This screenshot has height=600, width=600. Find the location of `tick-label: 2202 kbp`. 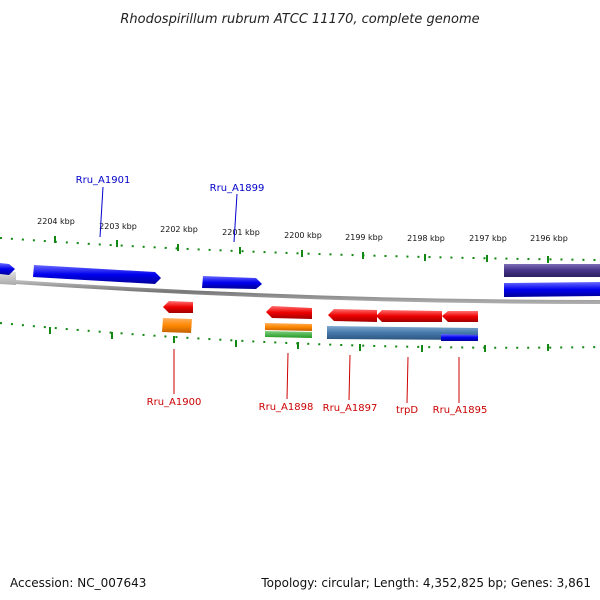

tick-label: 2202 kbp is located at coordinates (179, 229).